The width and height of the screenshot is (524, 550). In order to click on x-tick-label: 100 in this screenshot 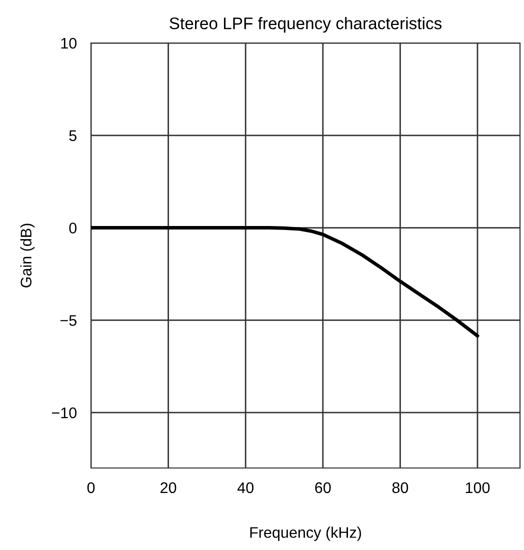, I will do `click(478, 488)`.